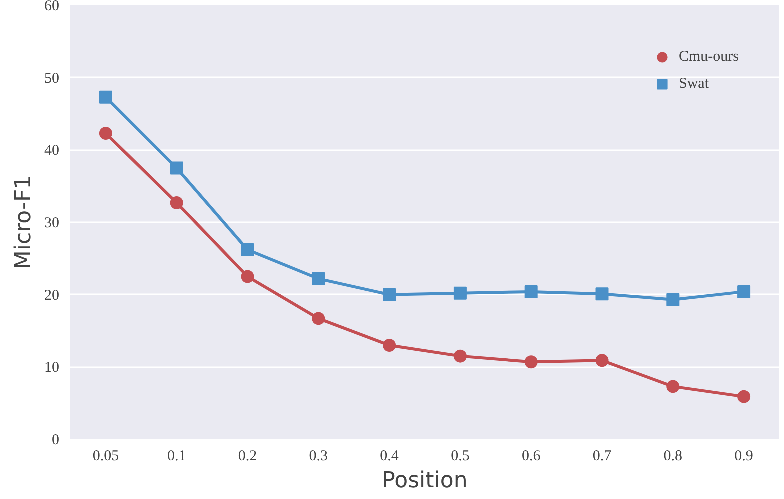 The image size is (784, 499). Describe the element at coordinates (52, 224) in the screenshot. I see `y-tick-label: 30` at that location.